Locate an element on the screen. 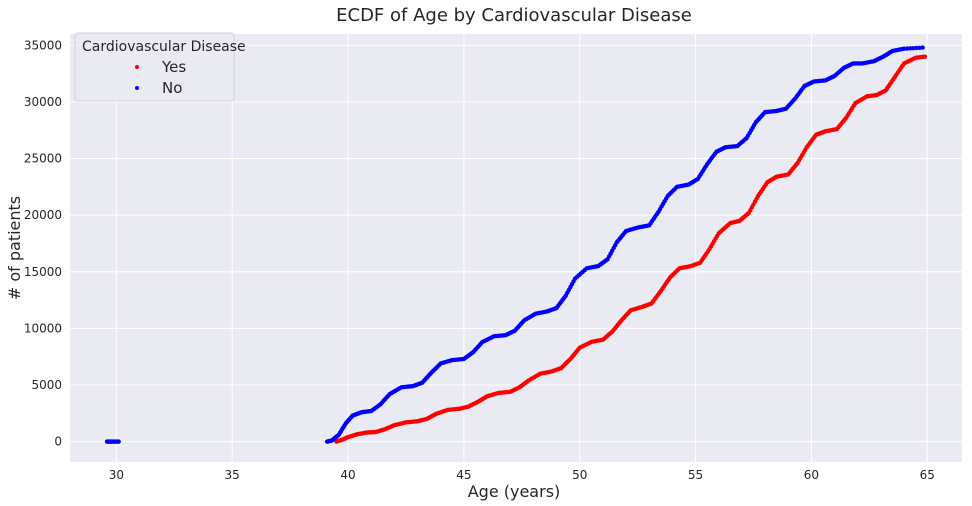 This screenshot has width=972, height=506. y-axis-label: # of patients is located at coordinates (14, 248).